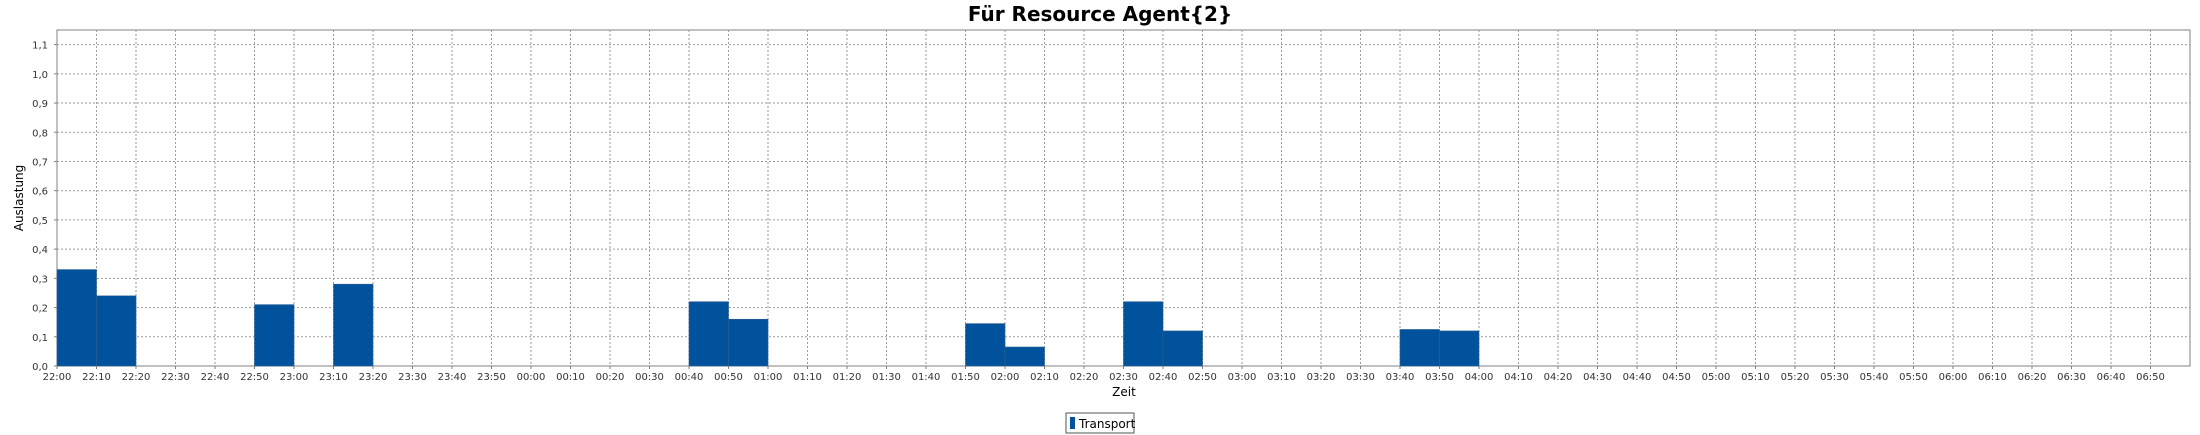 This screenshot has width=2200, height=435. I want to click on x-tick-label: 01:10, so click(807, 377).